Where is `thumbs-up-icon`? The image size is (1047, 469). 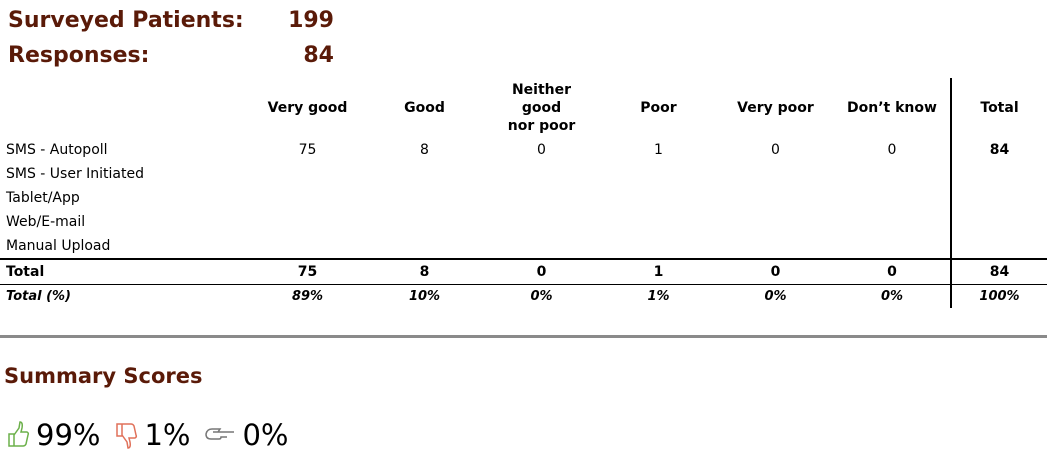
thumbs-up-icon is located at coordinates (19, 434).